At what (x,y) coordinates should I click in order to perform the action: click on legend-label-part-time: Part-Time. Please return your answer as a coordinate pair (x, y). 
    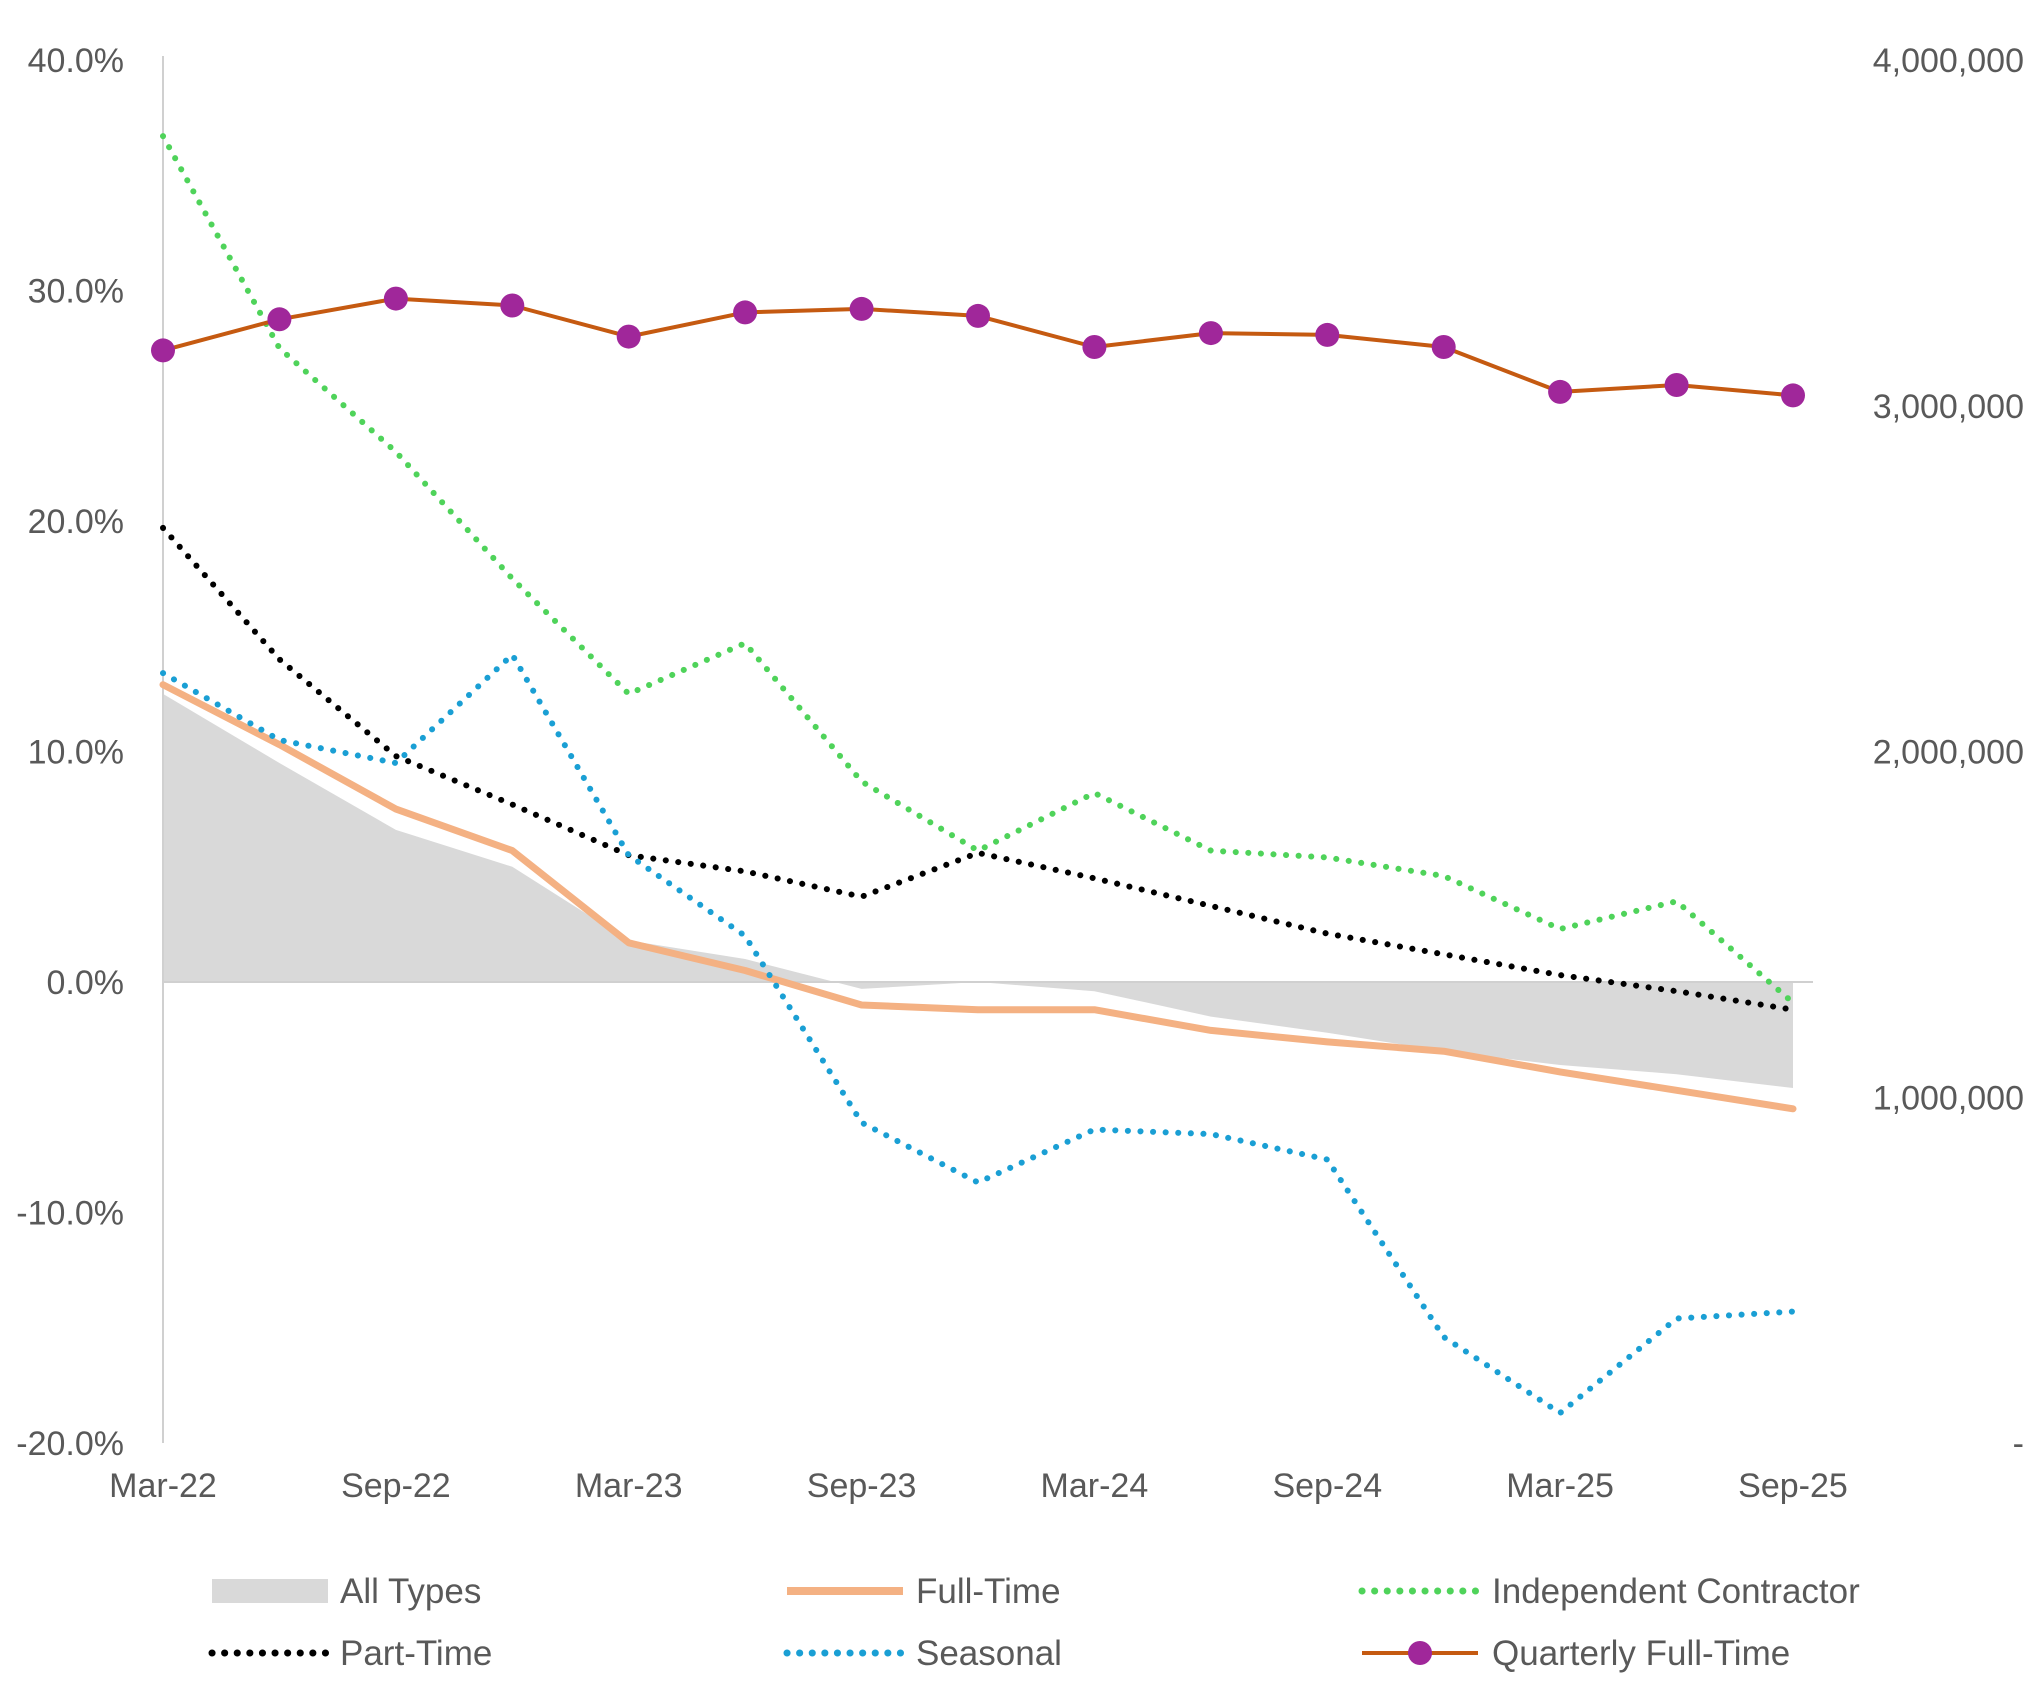
    Looking at the image, I should click on (416, 1653).